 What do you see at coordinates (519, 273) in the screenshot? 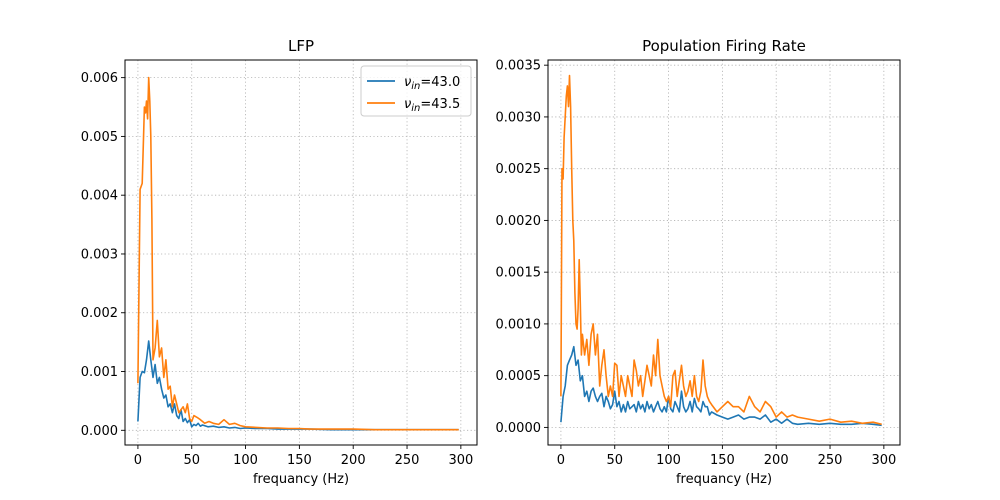
I see `y-tick-label: 0.0015` at bounding box center [519, 273].